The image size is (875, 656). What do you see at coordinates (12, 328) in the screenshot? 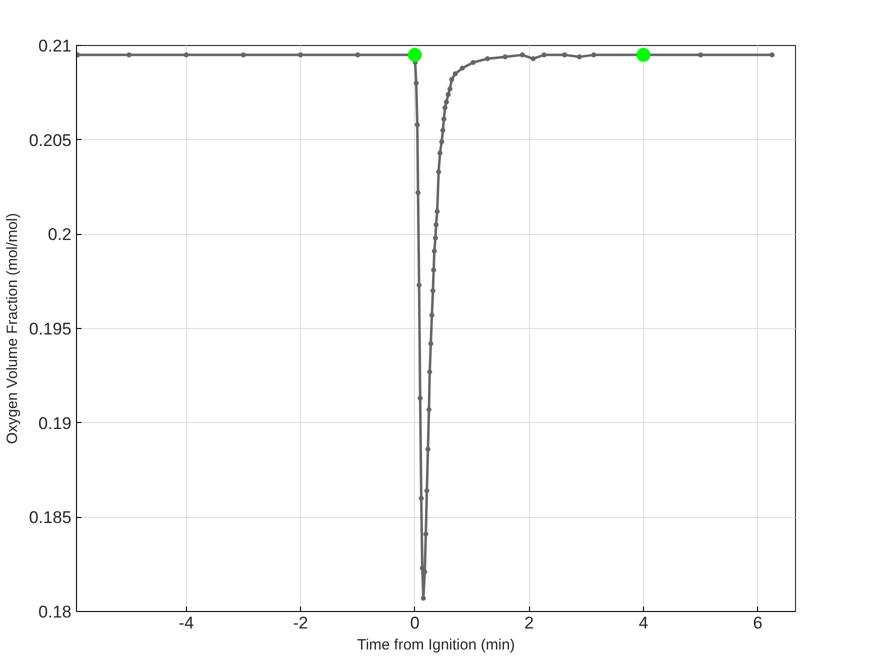
I see `y-axis-title: Oxygen Volume Fraction (mol/mol)` at bounding box center [12, 328].